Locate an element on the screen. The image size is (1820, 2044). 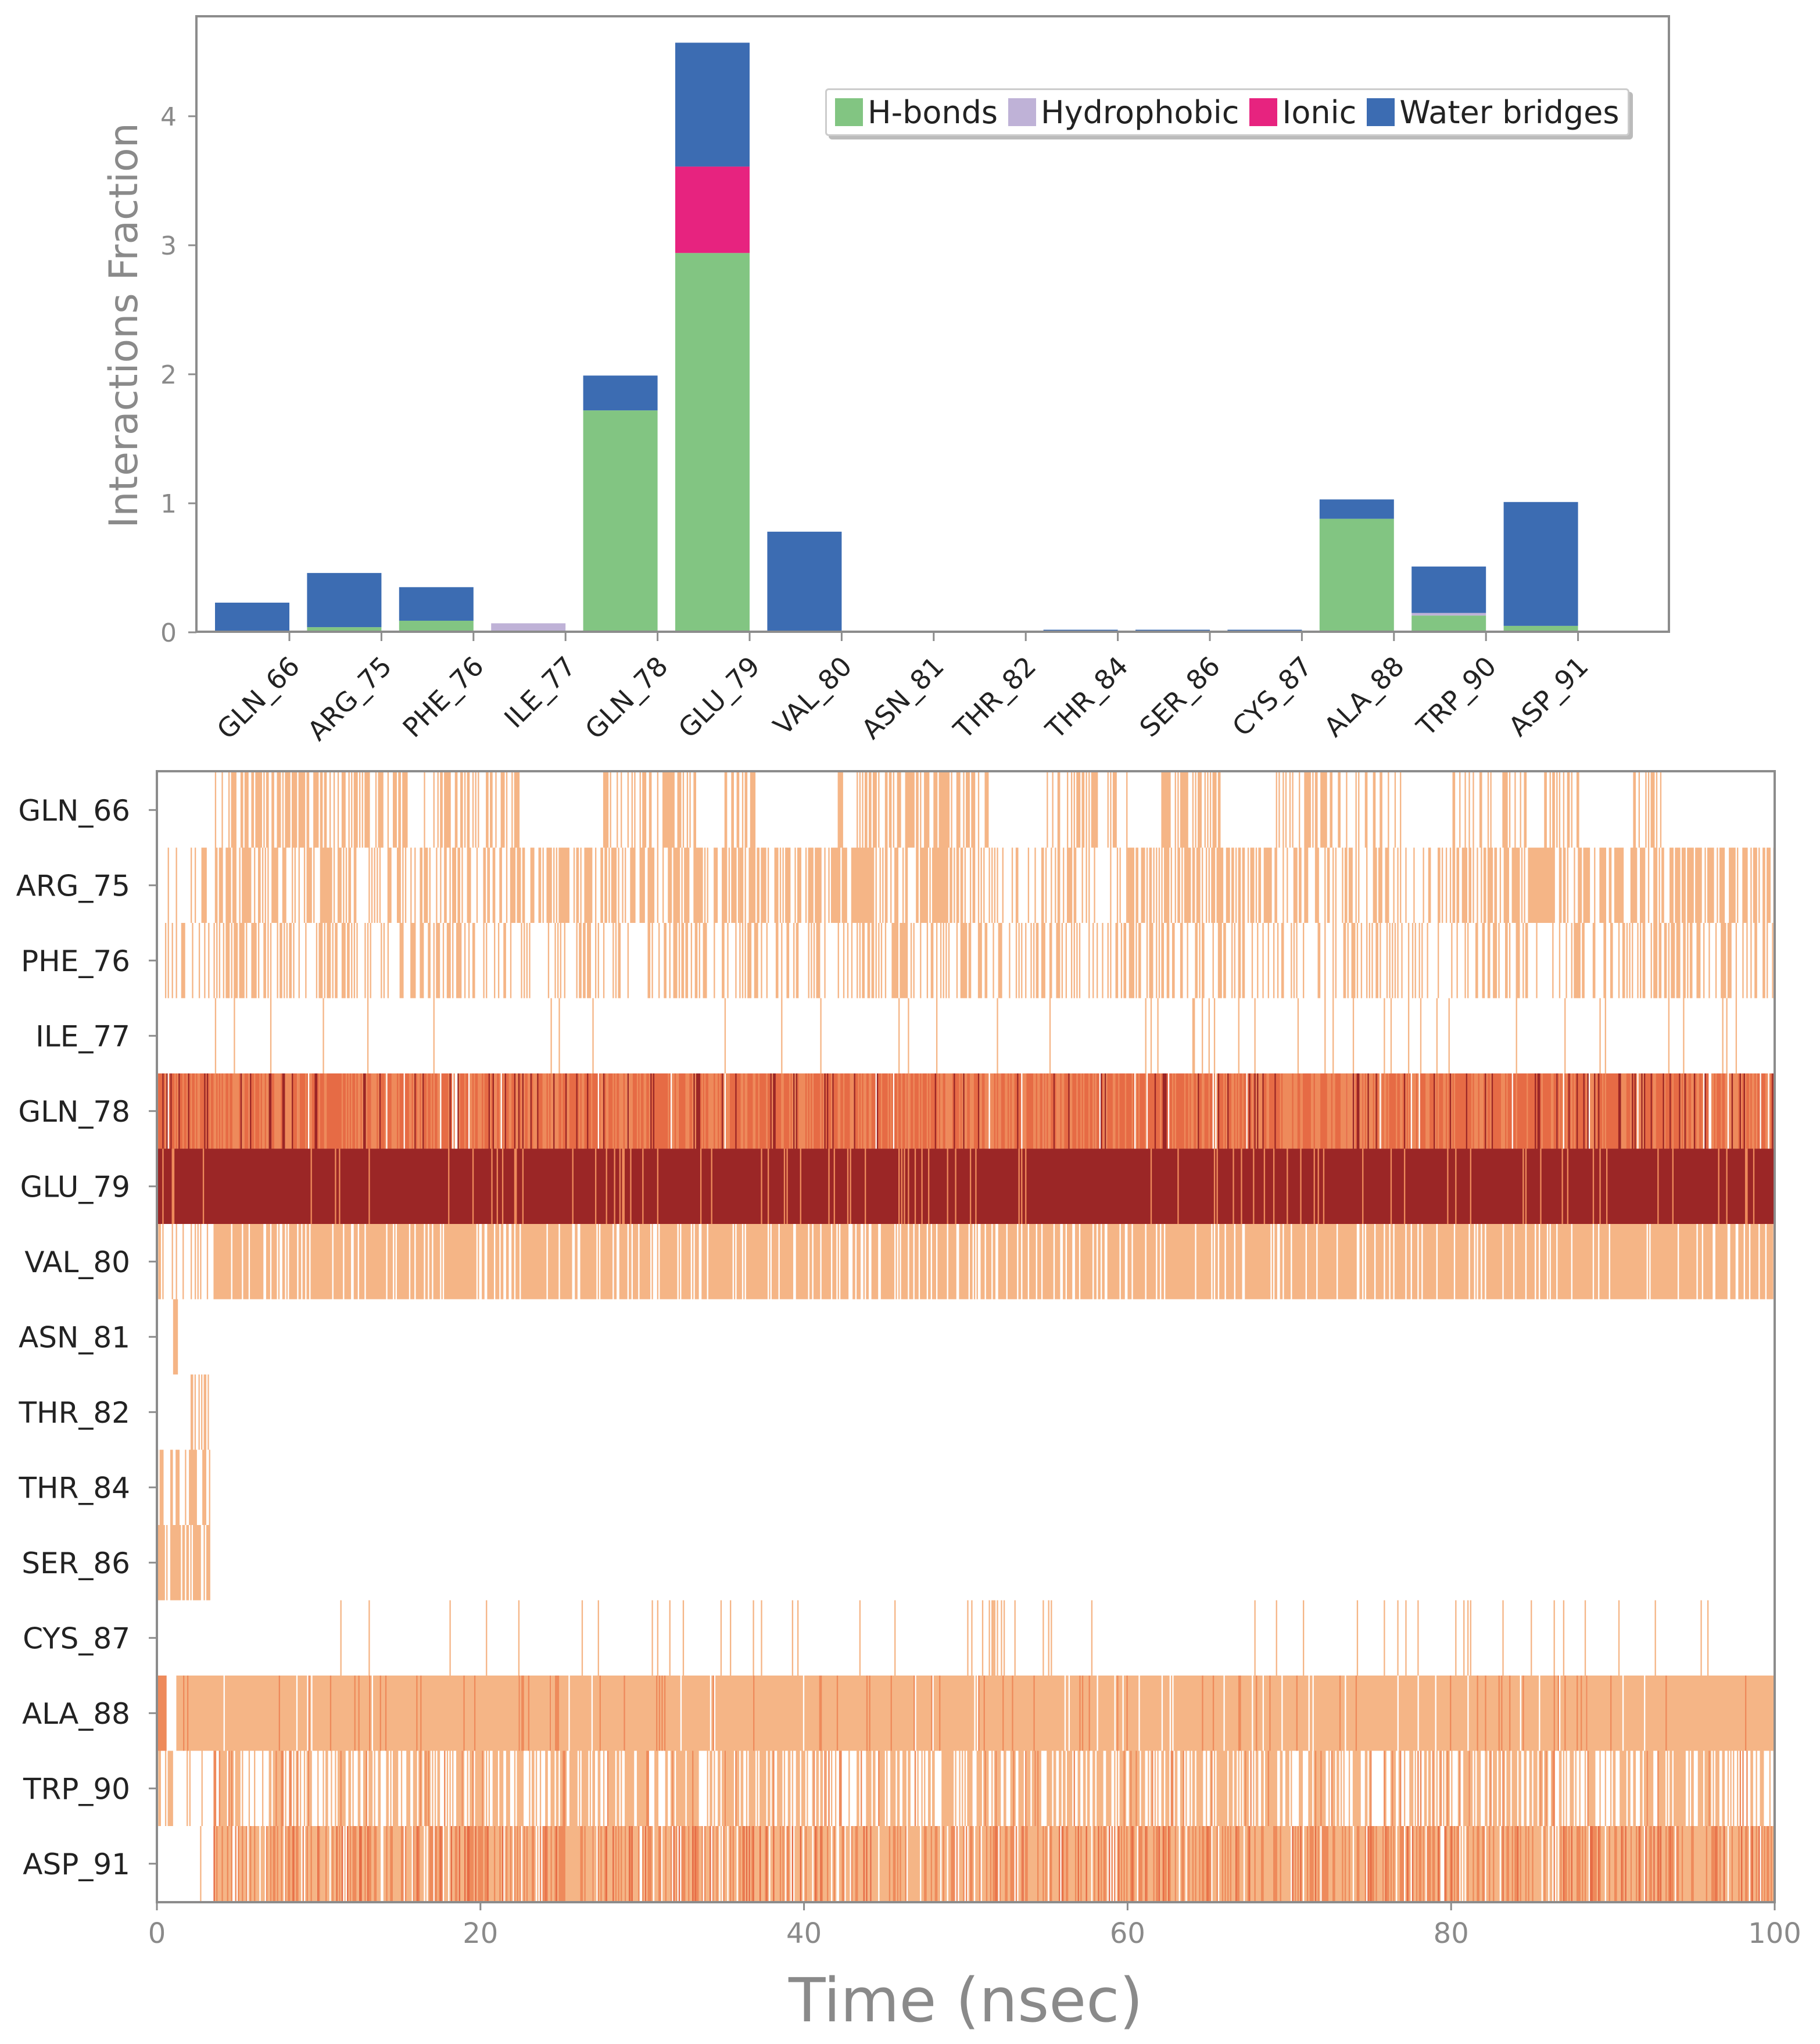
heatmap-xtick-label: 40 is located at coordinates (804, 1934).